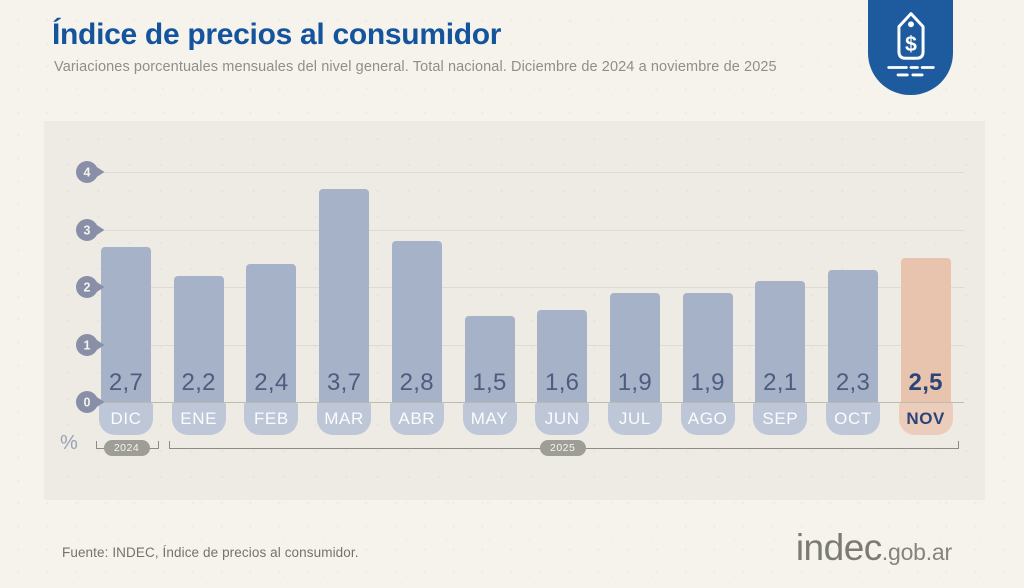  Describe the element at coordinates (562, 356) in the screenshot. I see `bar-jun` at that location.